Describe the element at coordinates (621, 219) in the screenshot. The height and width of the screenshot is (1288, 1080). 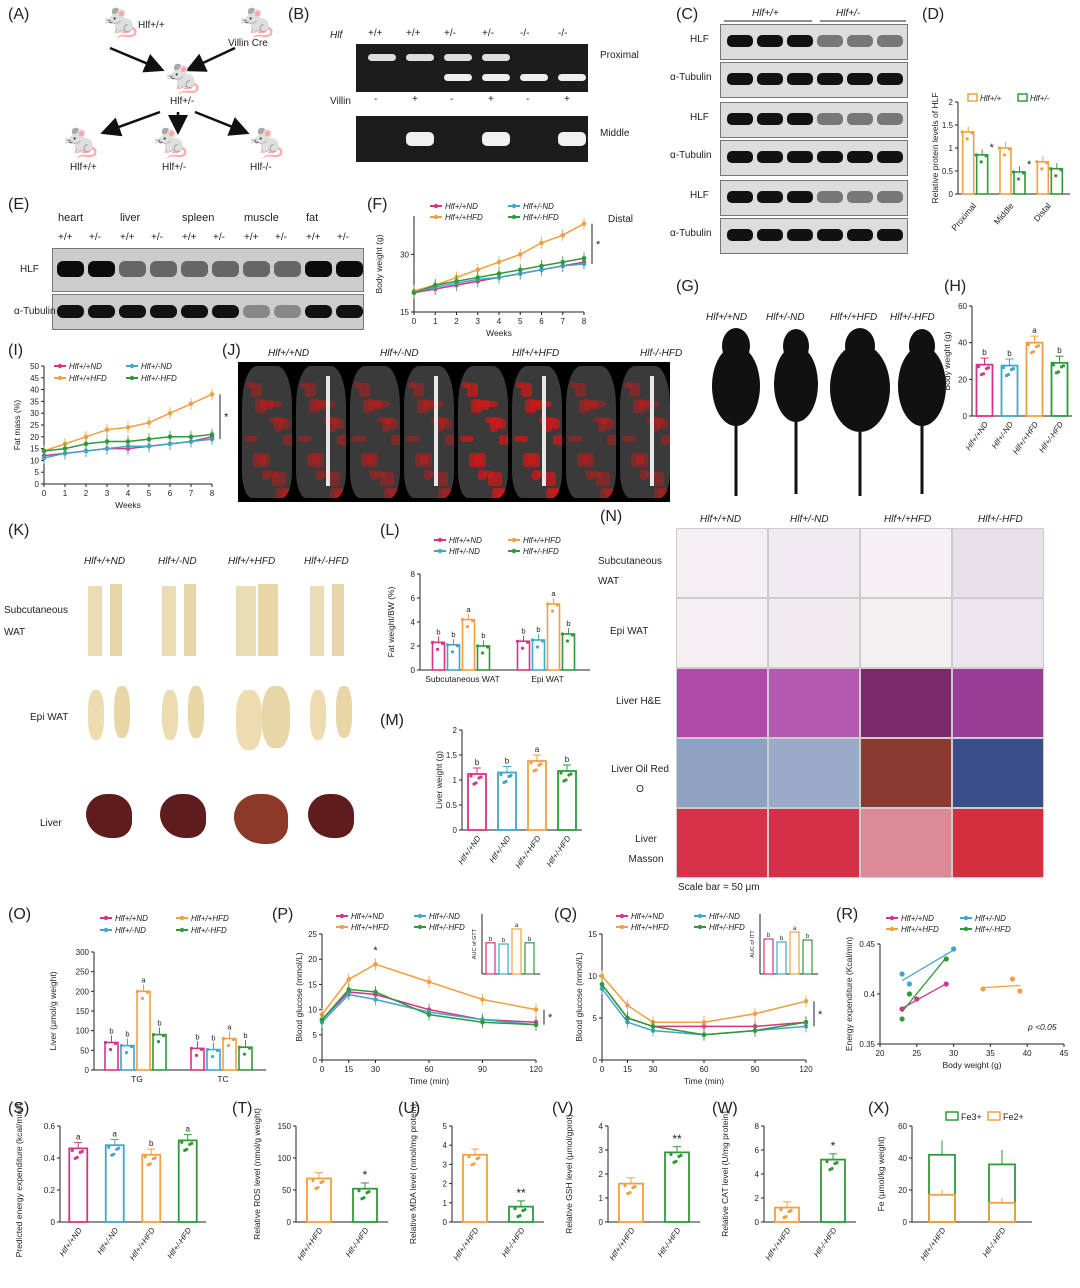
I see `region-distal: Distal` at that location.